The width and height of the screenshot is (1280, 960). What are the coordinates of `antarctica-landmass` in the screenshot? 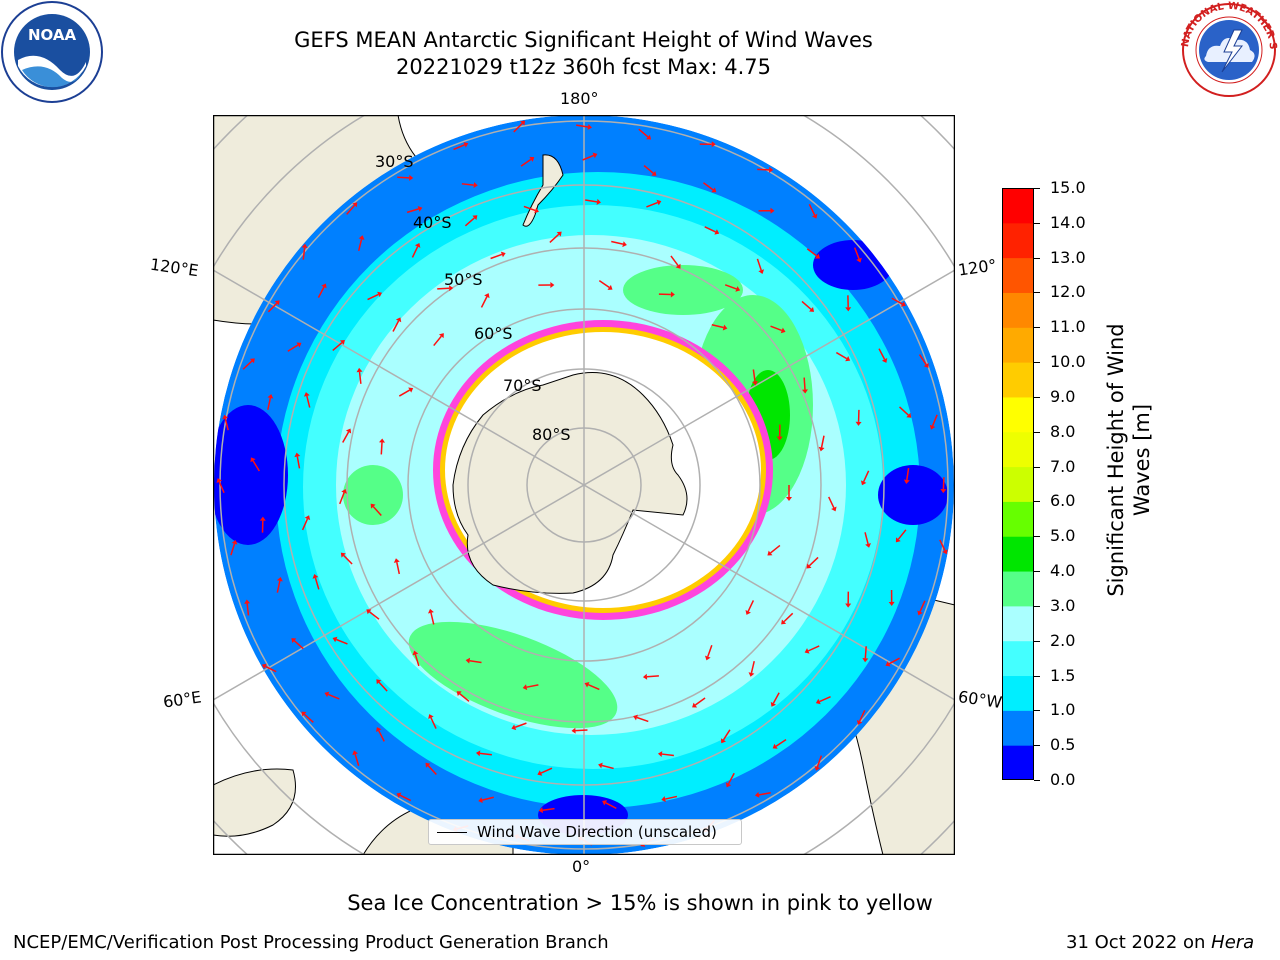 It's located at (570, 483).